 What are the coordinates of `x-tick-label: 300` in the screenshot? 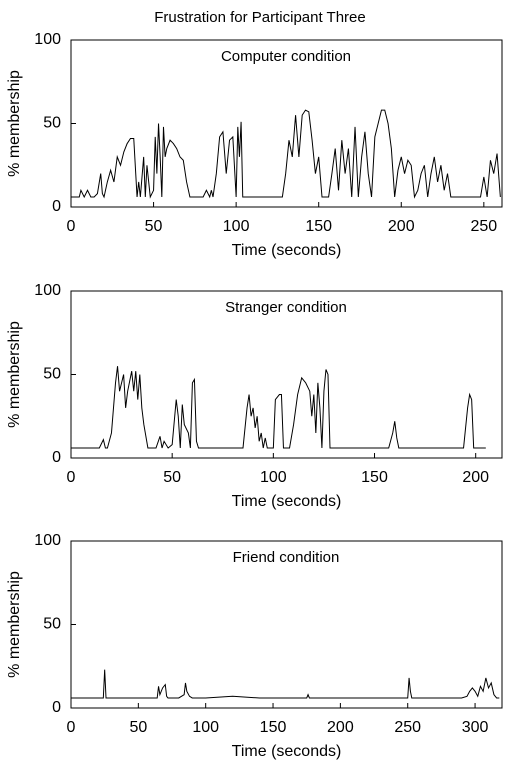 It's located at (475, 727).